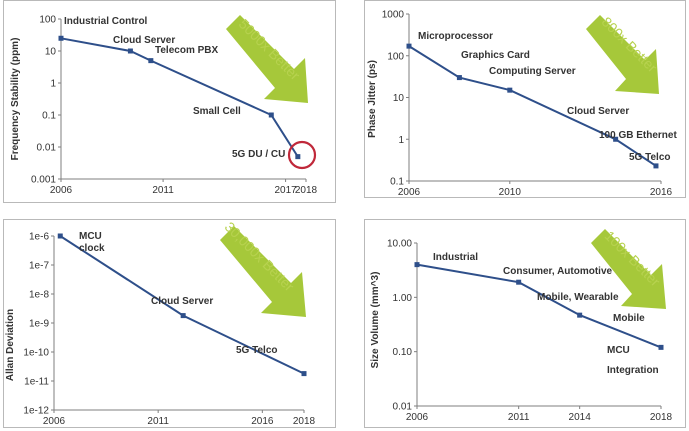 This screenshot has width=689, height=431. Describe the element at coordinates (510, 192) in the screenshot. I see `x-tick-label: 2010` at that location.